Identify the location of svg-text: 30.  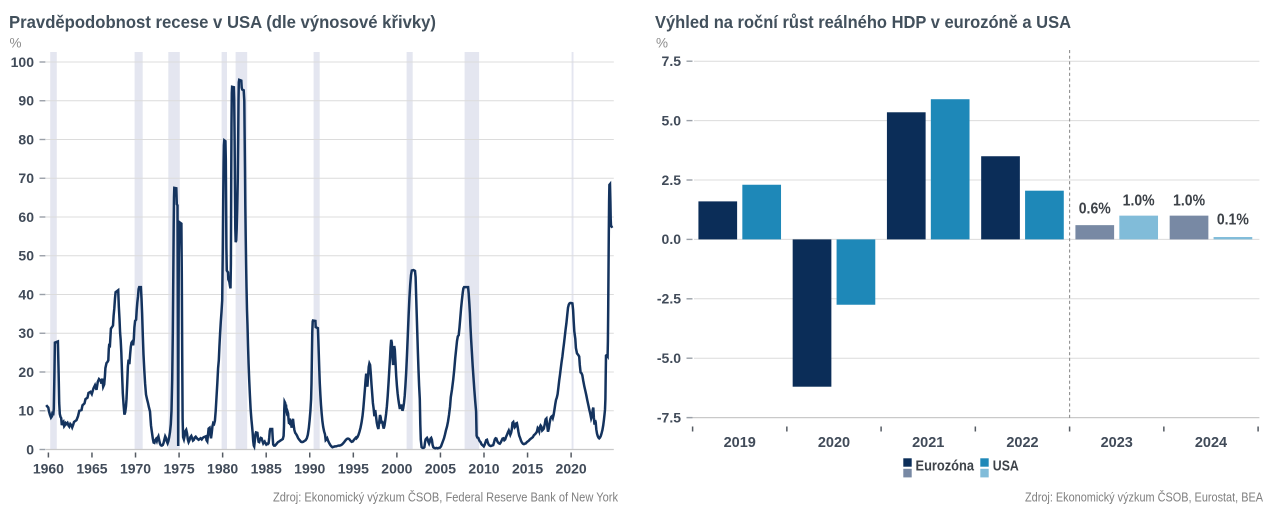
(26, 333).